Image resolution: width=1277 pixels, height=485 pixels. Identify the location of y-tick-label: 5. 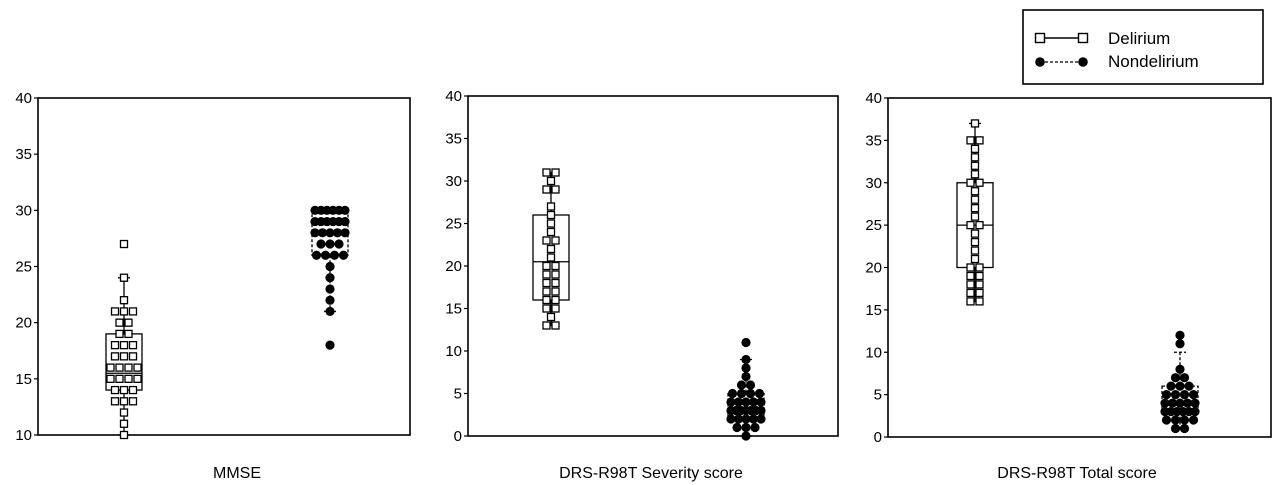
(458, 394).